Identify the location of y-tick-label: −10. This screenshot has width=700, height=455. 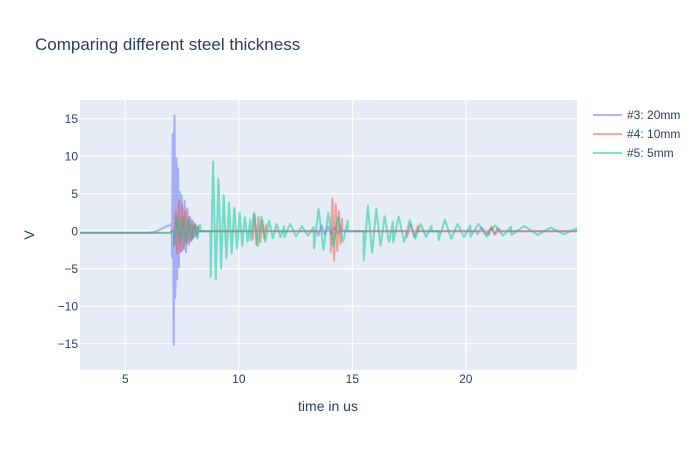
(68, 306).